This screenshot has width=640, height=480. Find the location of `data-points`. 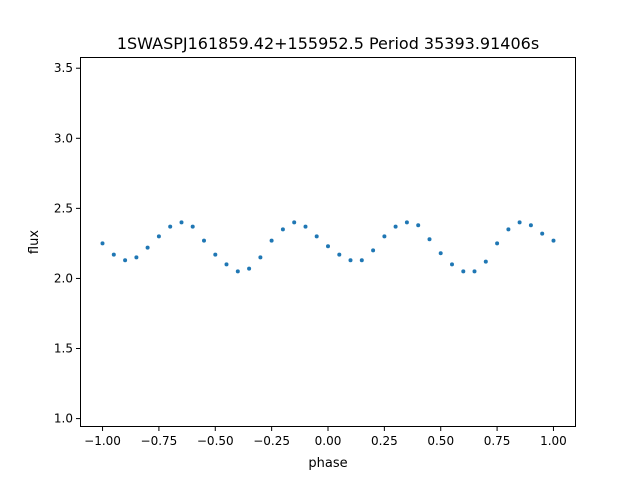

data-points is located at coordinates (328, 247).